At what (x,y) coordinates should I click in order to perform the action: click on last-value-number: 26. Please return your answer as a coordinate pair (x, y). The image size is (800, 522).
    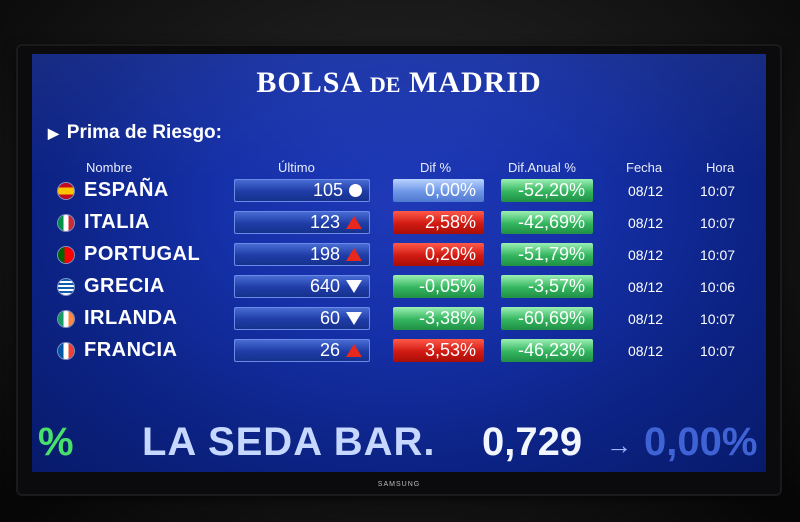
    Looking at the image, I should click on (329, 350).